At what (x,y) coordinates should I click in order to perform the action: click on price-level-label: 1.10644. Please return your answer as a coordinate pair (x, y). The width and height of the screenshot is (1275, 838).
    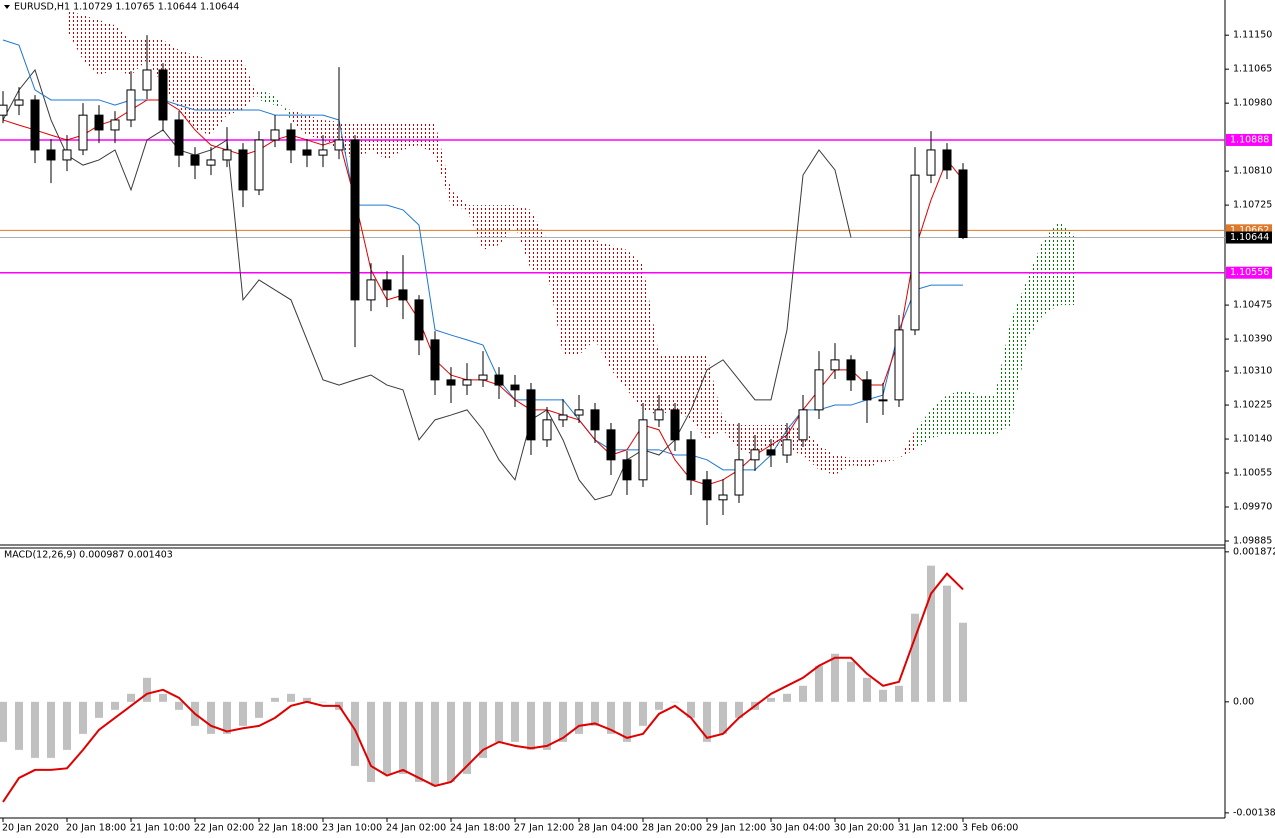
    Looking at the image, I should click on (1249, 237).